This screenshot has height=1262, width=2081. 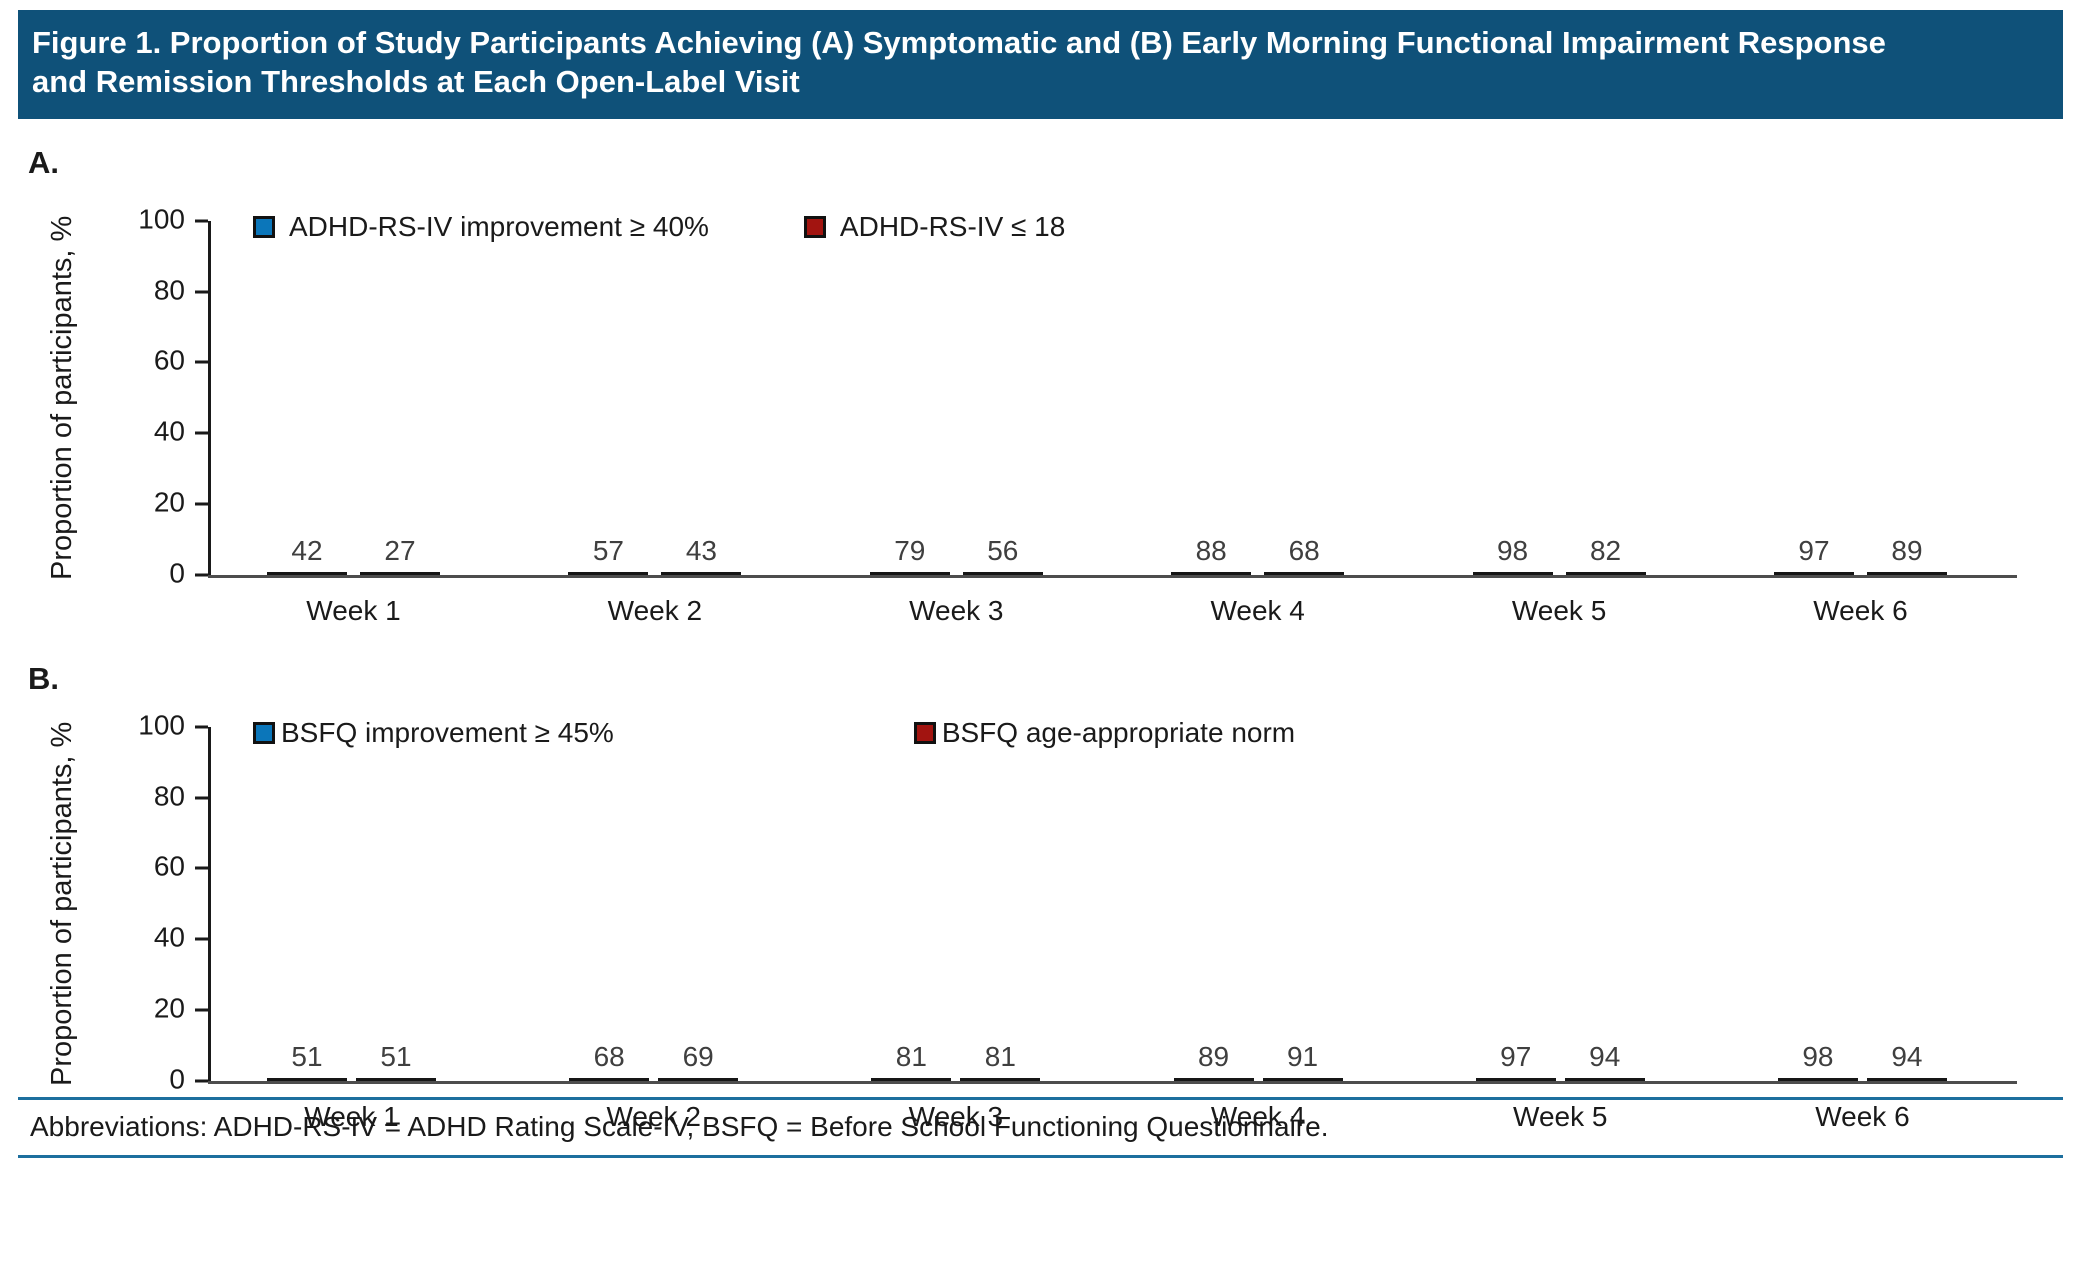 What do you see at coordinates (169, 937) in the screenshot?
I see `y-tick-label: 40` at bounding box center [169, 937].